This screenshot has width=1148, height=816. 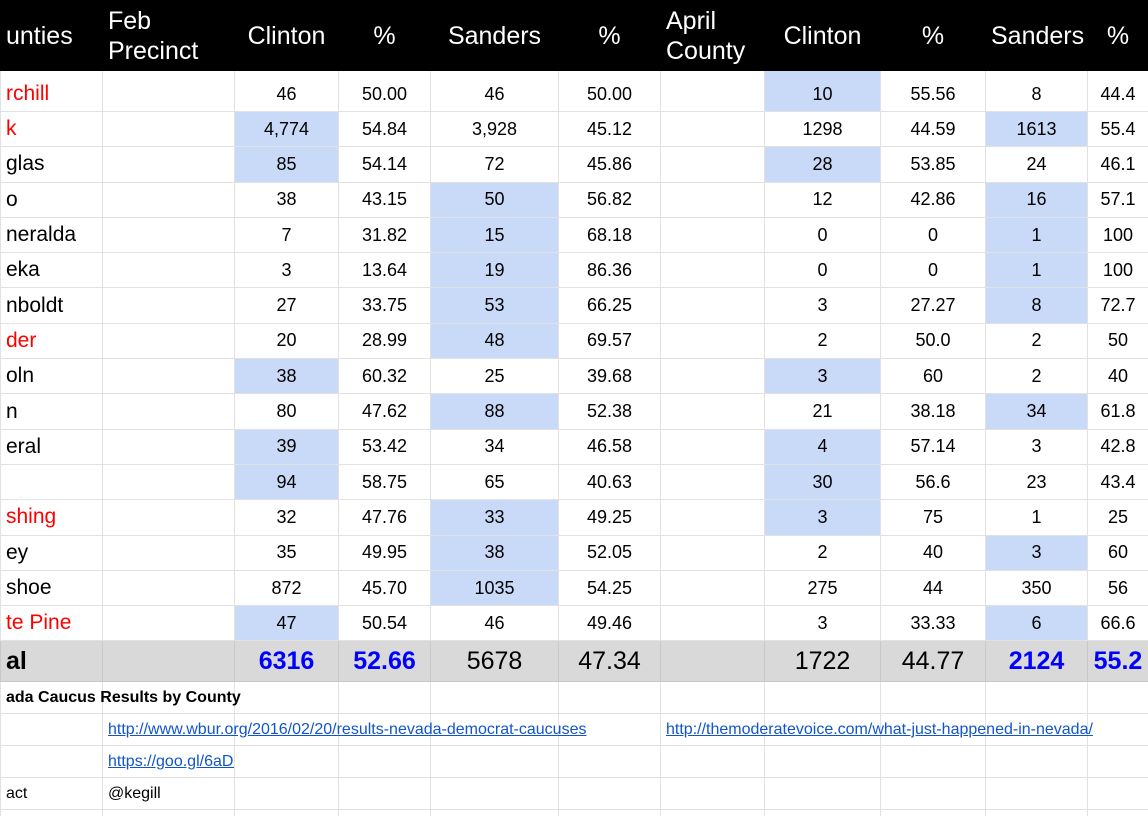 What do you see at coordinates (286, 411) in the screenshot?
I see `data-cell: 80` at bounding box center [286, 411].